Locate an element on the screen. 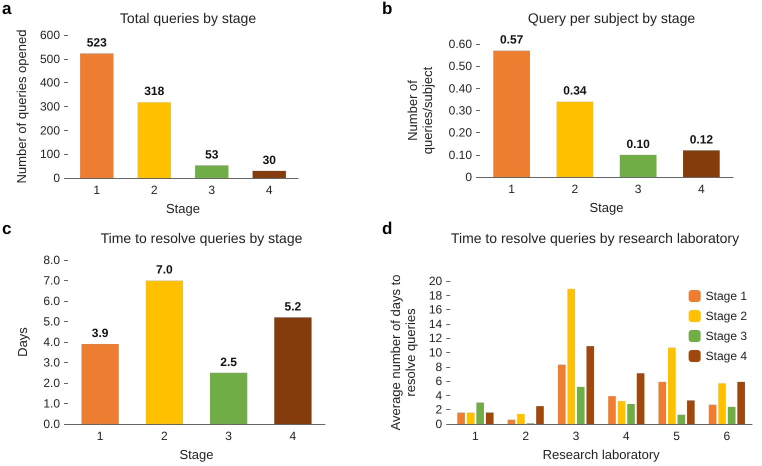  data-label: 0.10 is located at coordinates (638, 143).